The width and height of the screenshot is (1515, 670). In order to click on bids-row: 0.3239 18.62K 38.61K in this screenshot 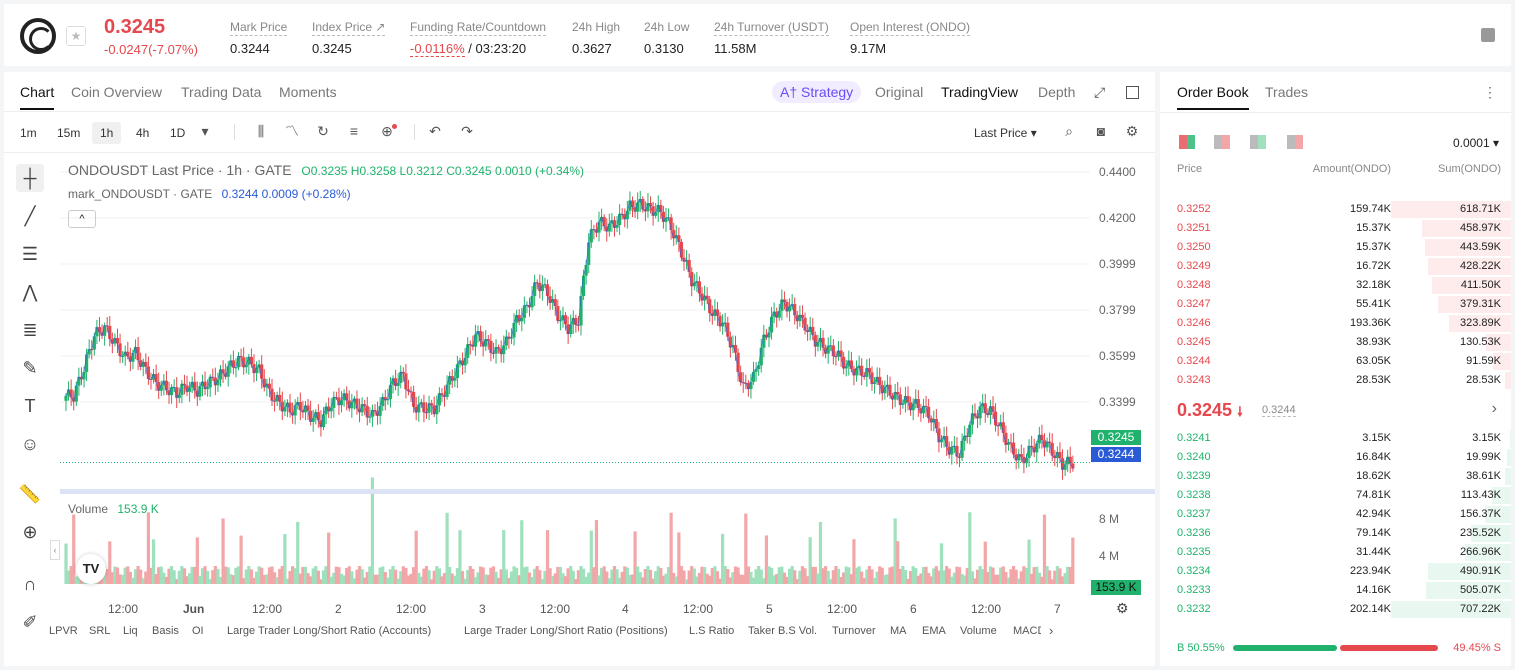, I will do `click(1335, 476)`.